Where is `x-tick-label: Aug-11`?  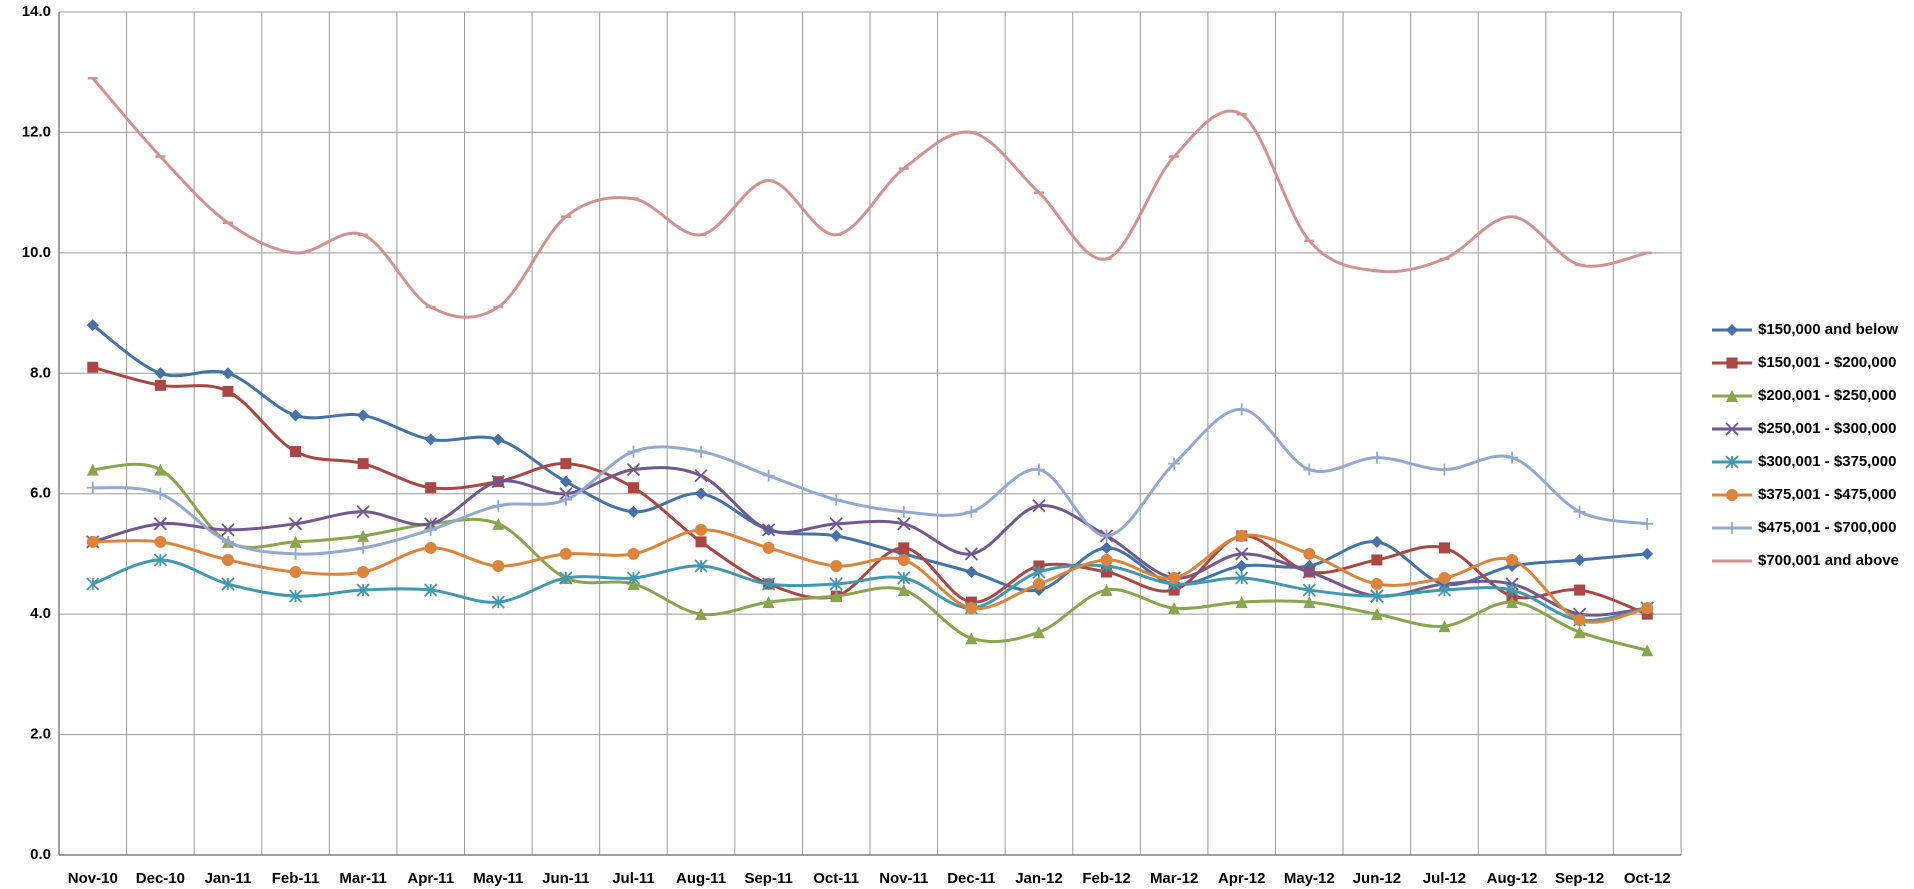
x-tick-label: Aug-11 is located at coordinates (701, 878).